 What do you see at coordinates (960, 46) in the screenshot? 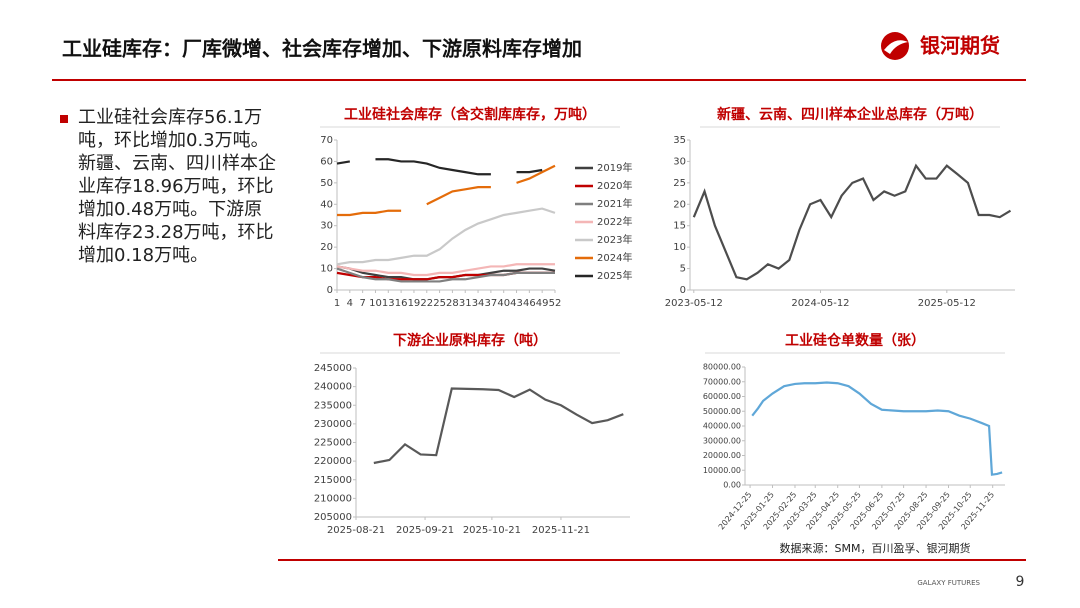
I see `logo-text: 银河期货` at bounding box center [960, 46].